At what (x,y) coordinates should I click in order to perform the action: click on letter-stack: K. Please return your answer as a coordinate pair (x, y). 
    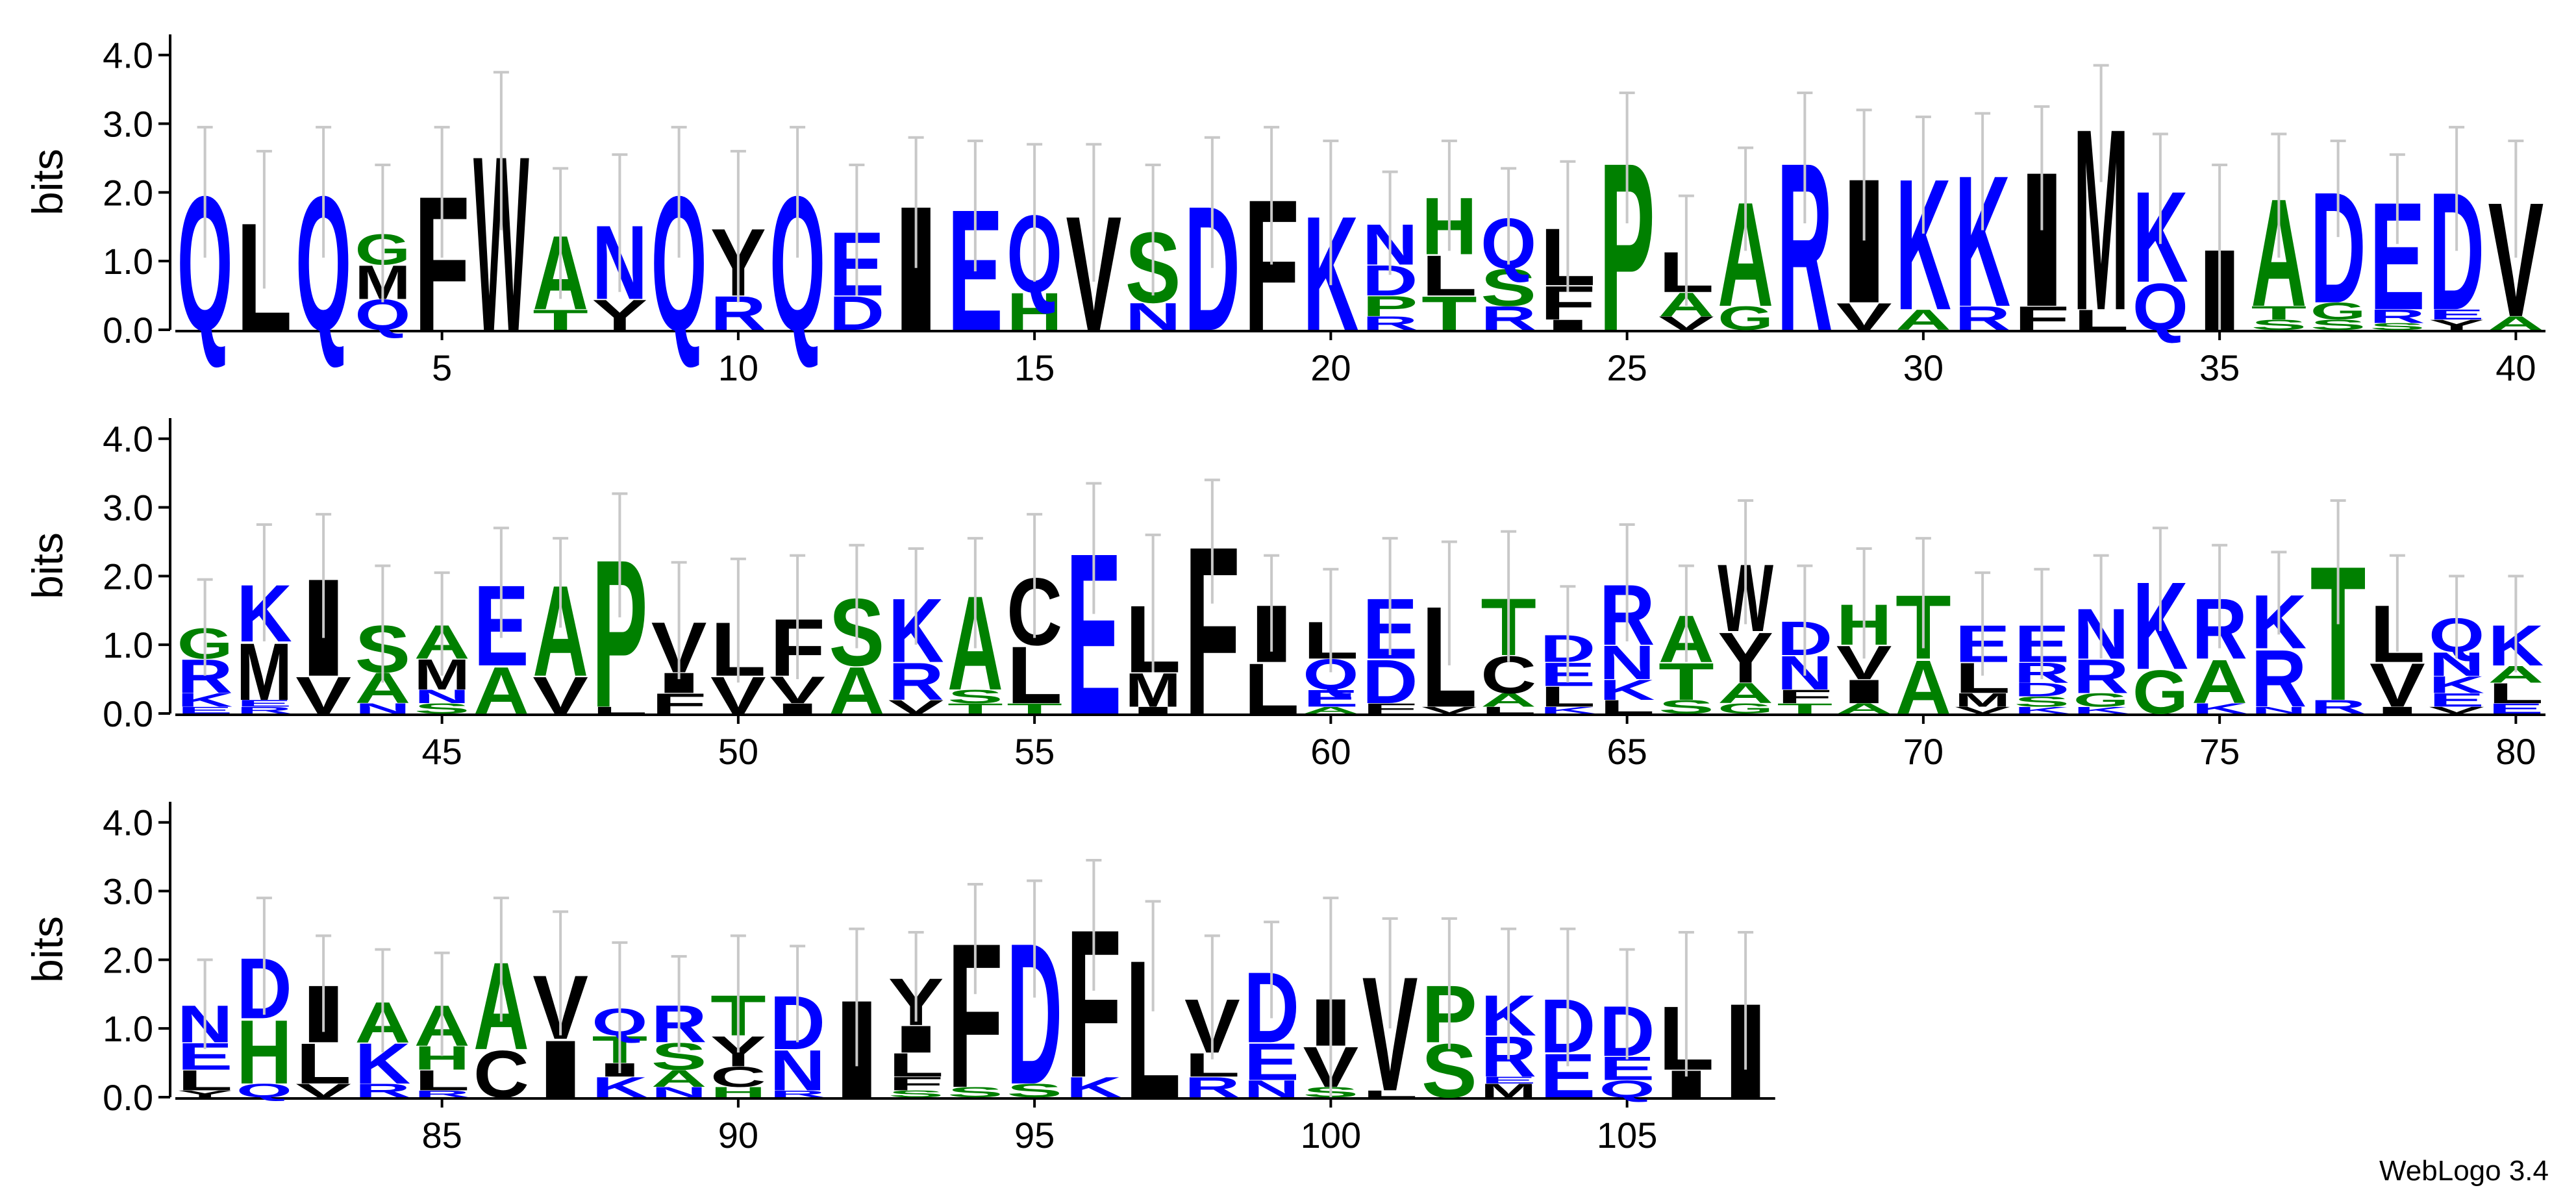
    Looking at the image, I should click on (1330, 253).